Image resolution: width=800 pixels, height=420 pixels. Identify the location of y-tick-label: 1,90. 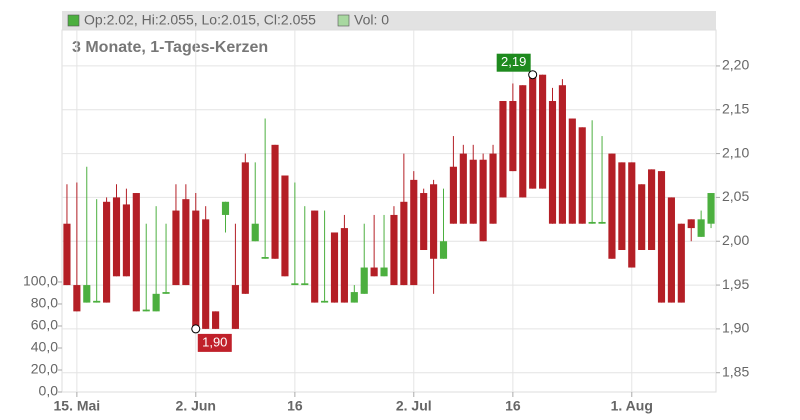
(735, 328).